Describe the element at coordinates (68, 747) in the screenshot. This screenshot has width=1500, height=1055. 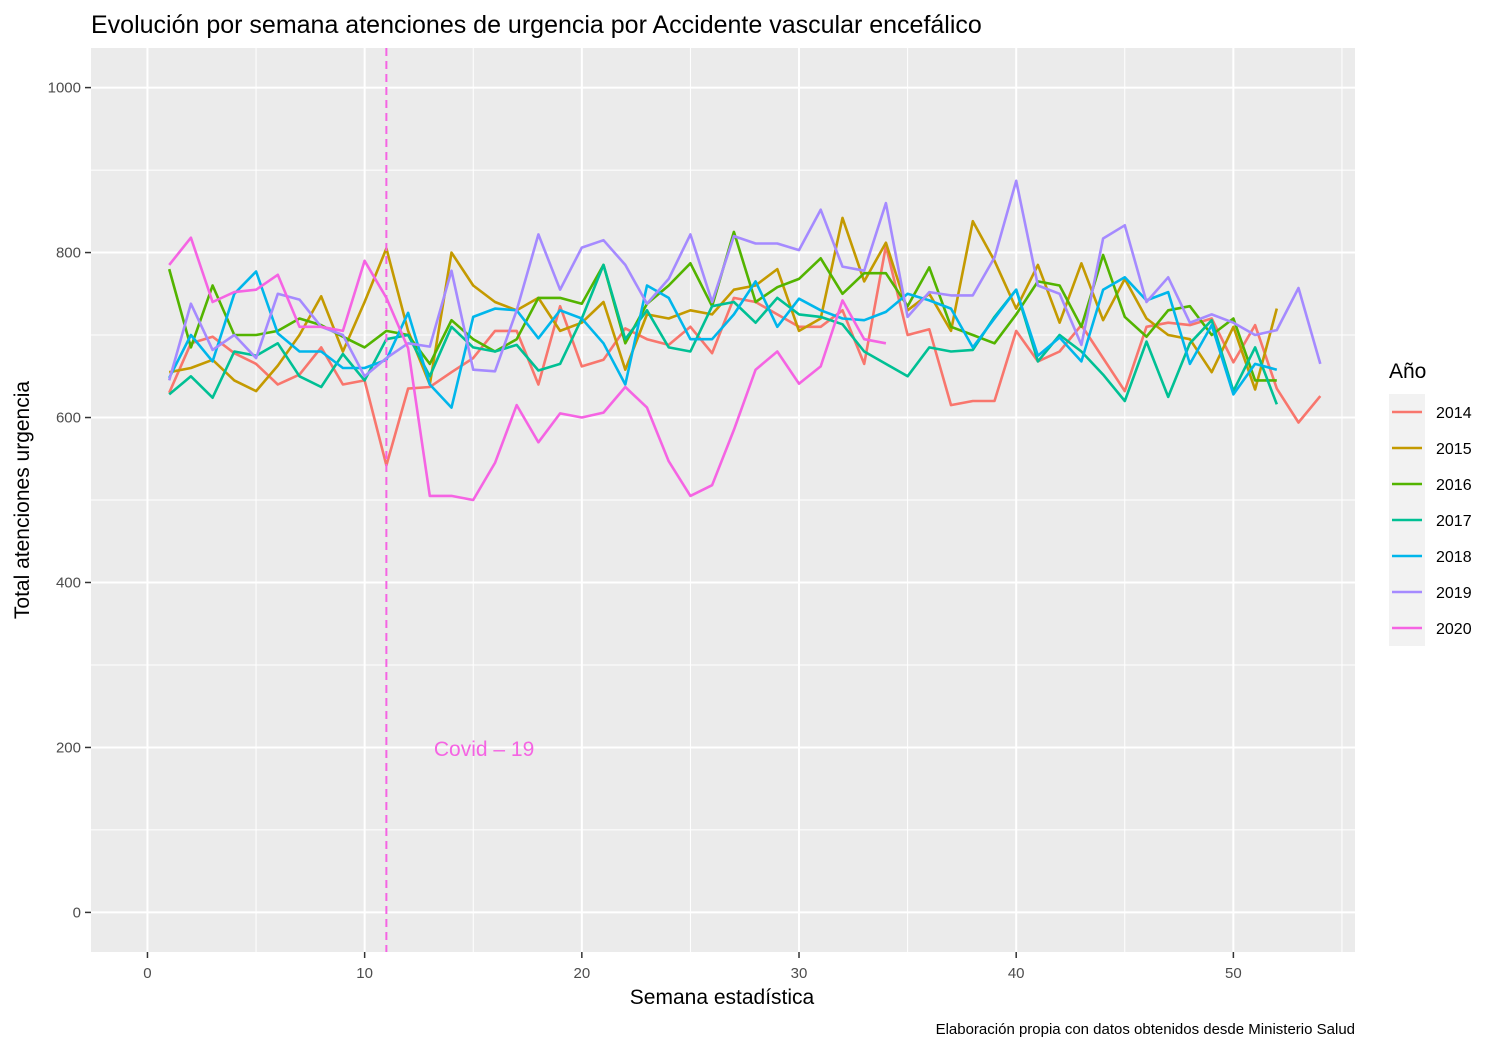
I see `y-tick-label: 200` at that location.